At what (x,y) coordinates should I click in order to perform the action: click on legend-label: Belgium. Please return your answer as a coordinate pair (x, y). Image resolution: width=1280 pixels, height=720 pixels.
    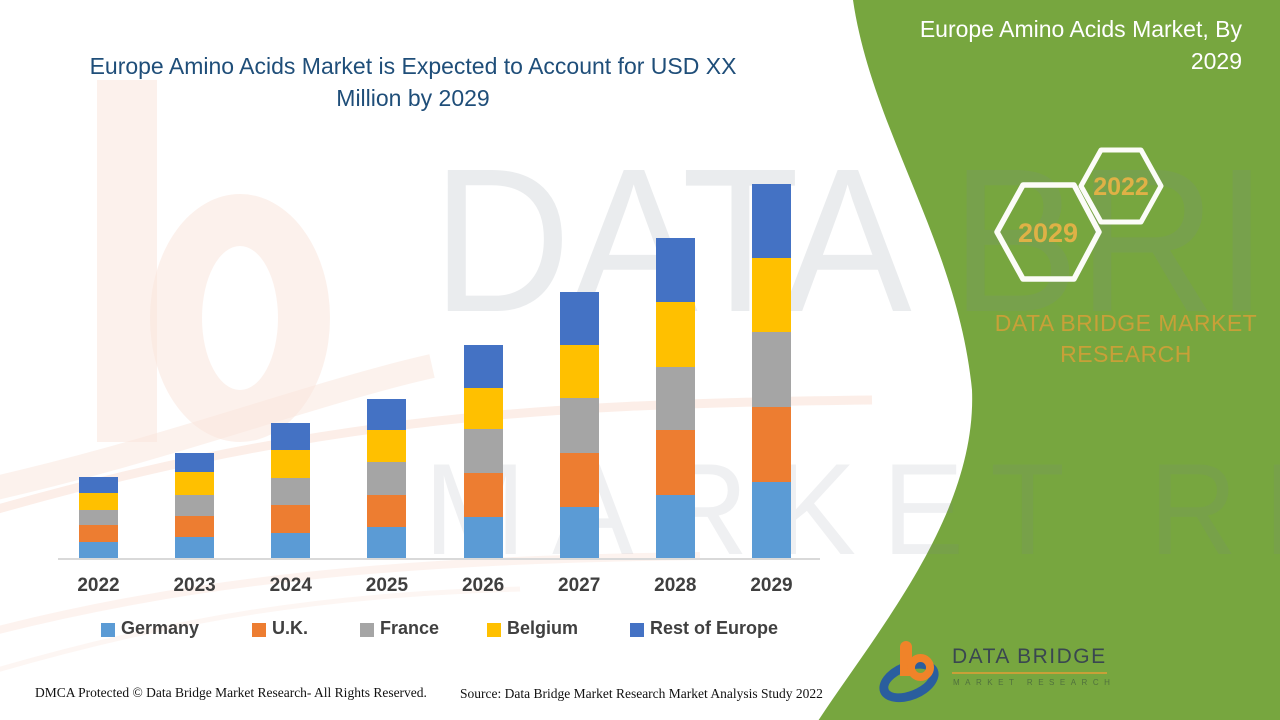
    Looking at the image, I should click on (543, 628).